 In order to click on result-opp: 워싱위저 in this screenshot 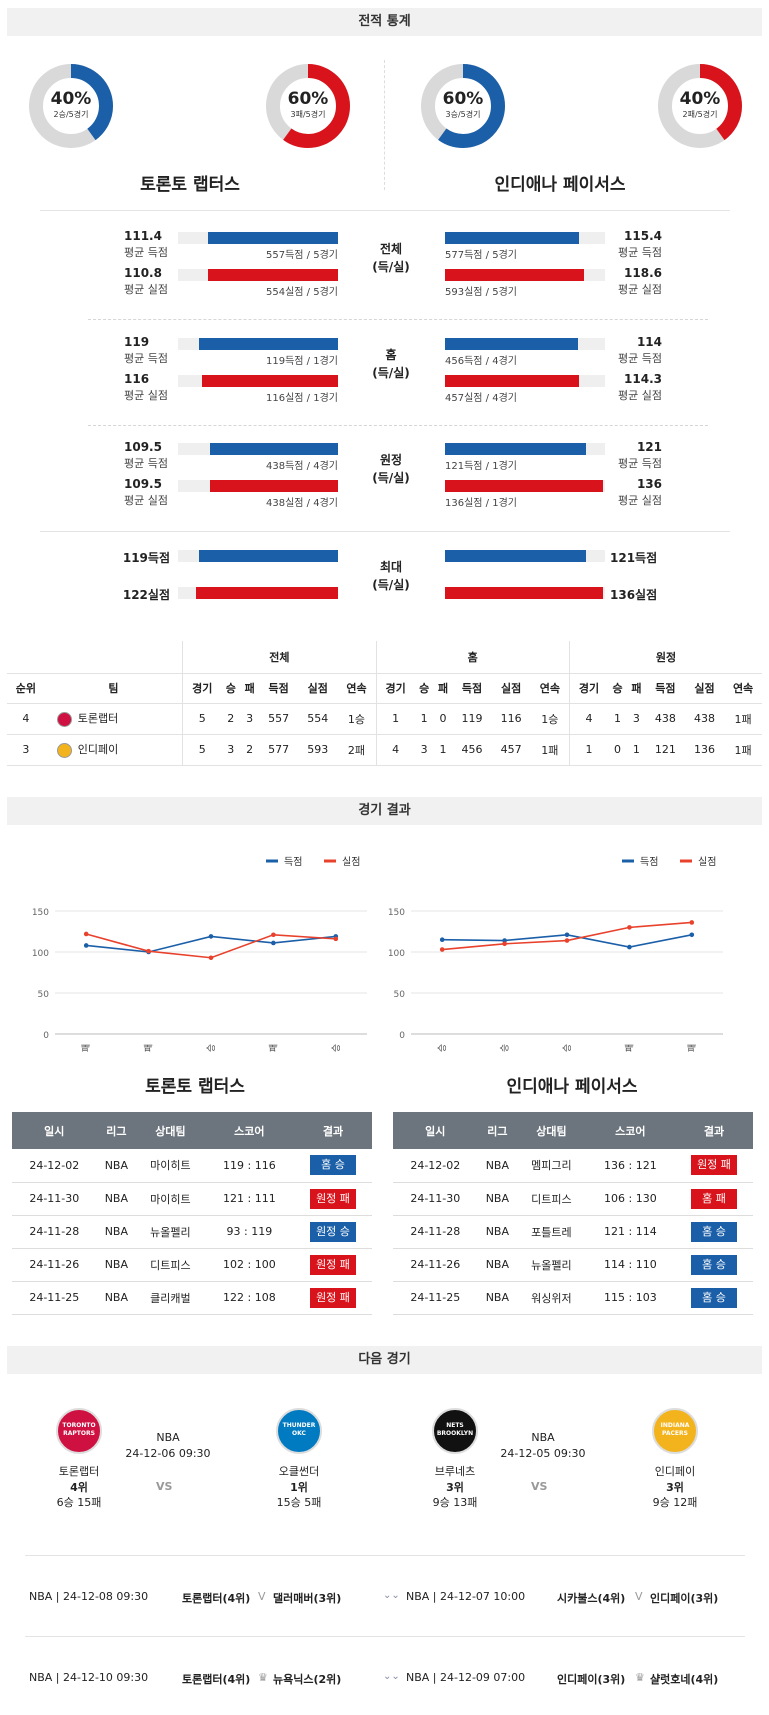, I will do `click(551, 1298)`.